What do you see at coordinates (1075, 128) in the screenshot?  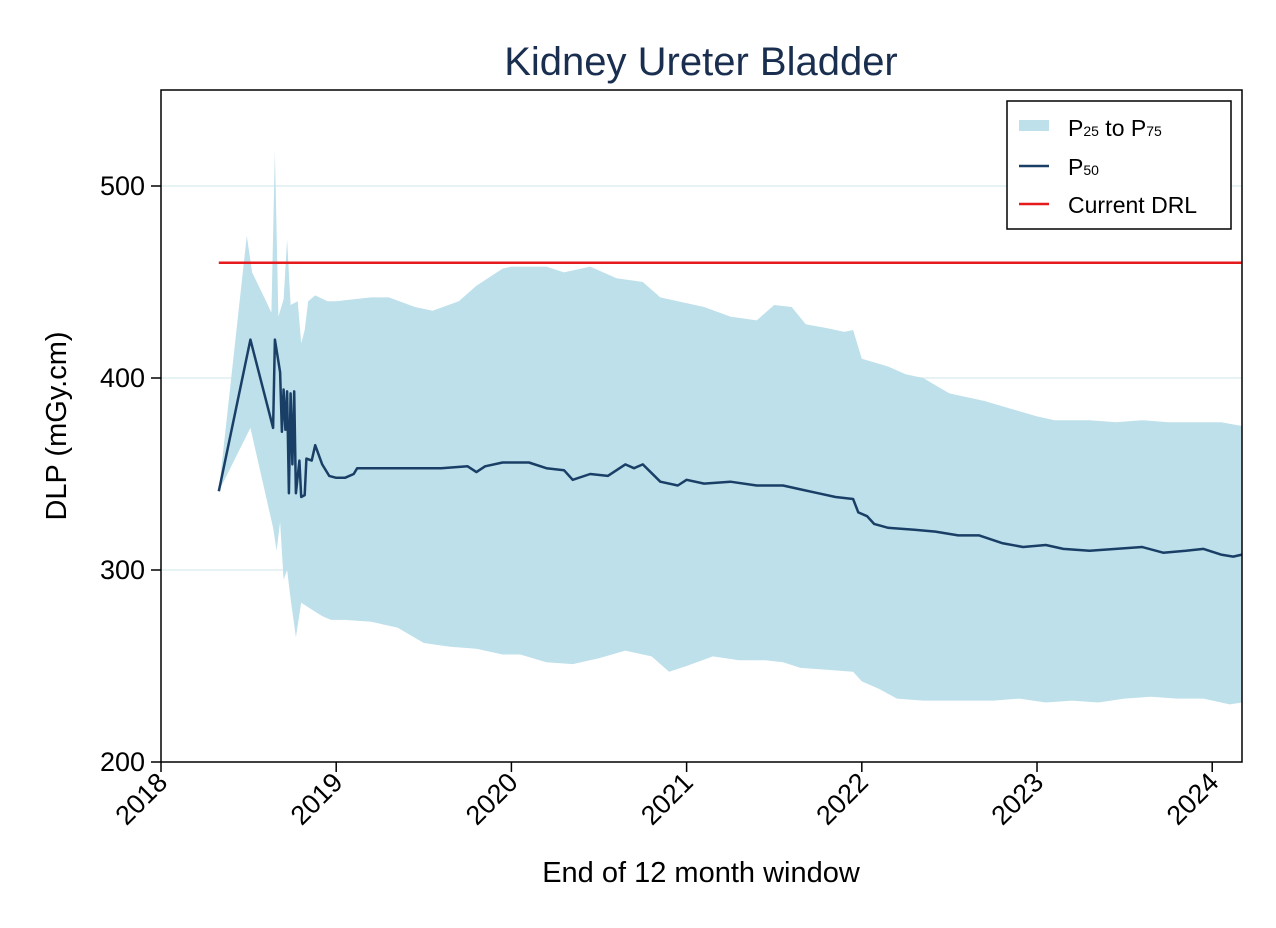 I see `legend-band-p: P` at bounding box center [1075, 128].